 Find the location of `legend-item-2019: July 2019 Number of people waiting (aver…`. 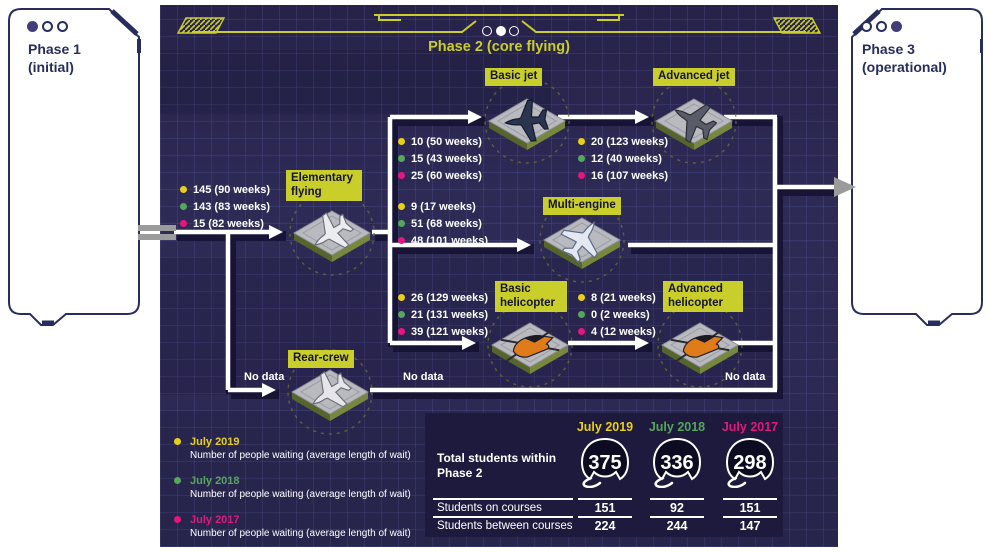

legend-item-2019: July 2019 Number of people waiting (aver… is located at coordinates (292, 448).